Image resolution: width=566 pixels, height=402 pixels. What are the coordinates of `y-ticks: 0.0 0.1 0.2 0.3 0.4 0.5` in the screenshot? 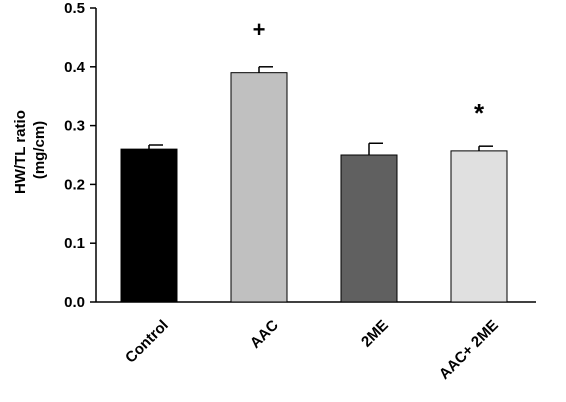 It's located at (80, 155).